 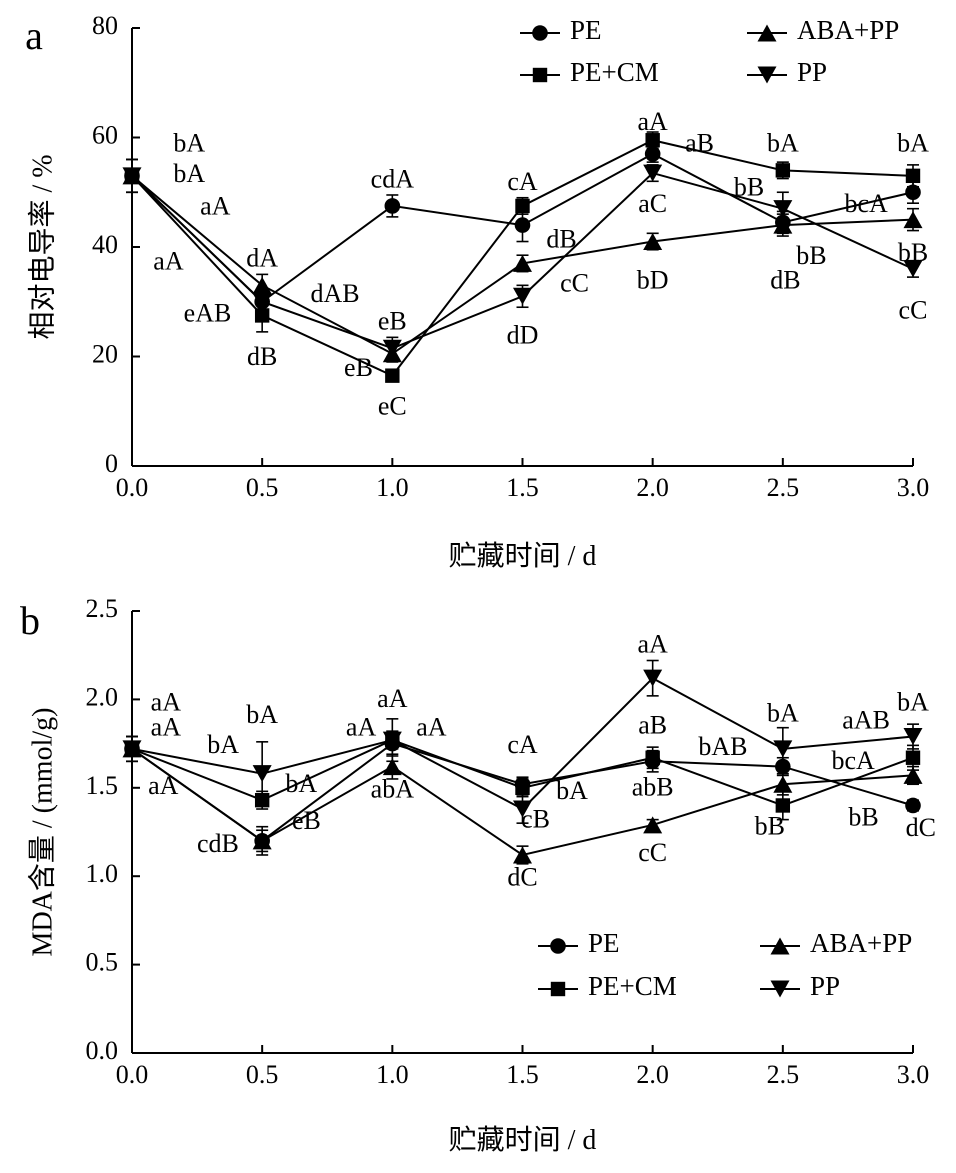 I want to click on significance-label: dB, so click(x=561, y=238).